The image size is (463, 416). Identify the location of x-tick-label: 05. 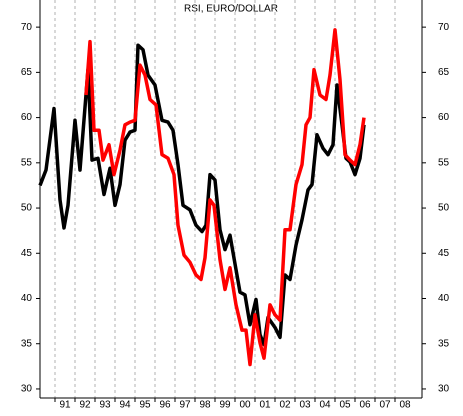
(345, 405).